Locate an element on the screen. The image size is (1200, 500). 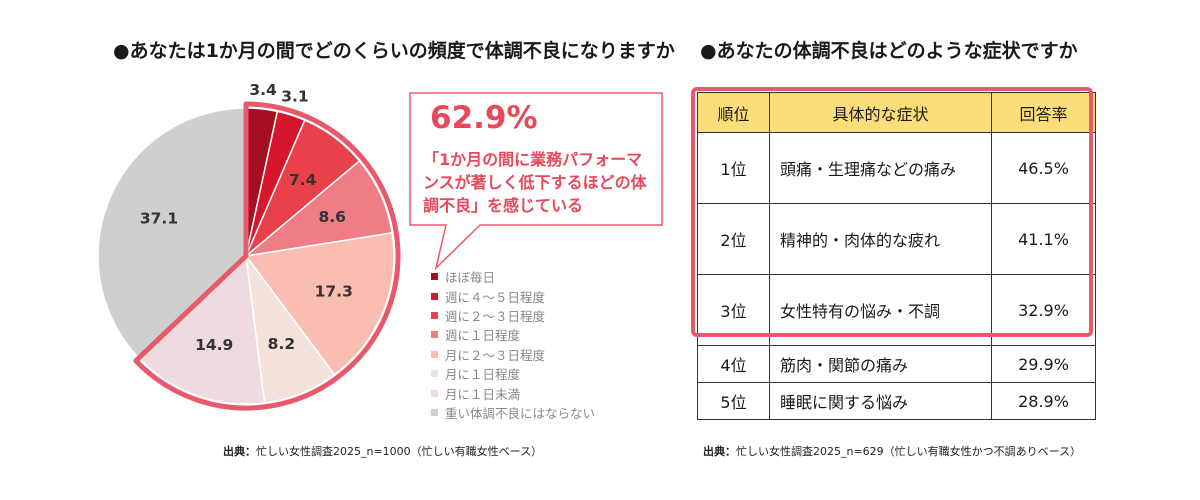
pie-slices is located at coordinates (246, 256).